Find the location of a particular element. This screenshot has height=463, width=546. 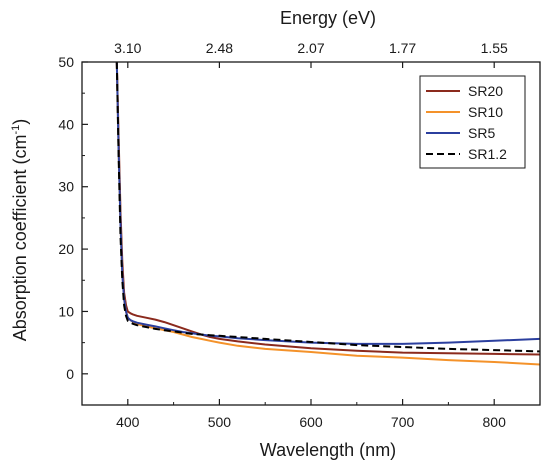

top-tick-label: 2.48 is located at coordinates (219, 48).